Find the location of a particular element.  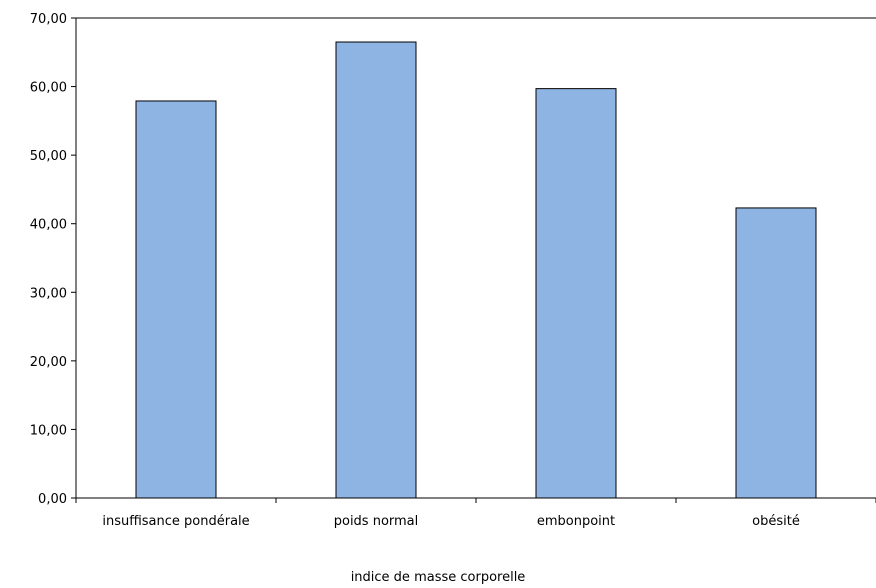

y-tick-label: 20,00 is located at coordinates (48, 362).